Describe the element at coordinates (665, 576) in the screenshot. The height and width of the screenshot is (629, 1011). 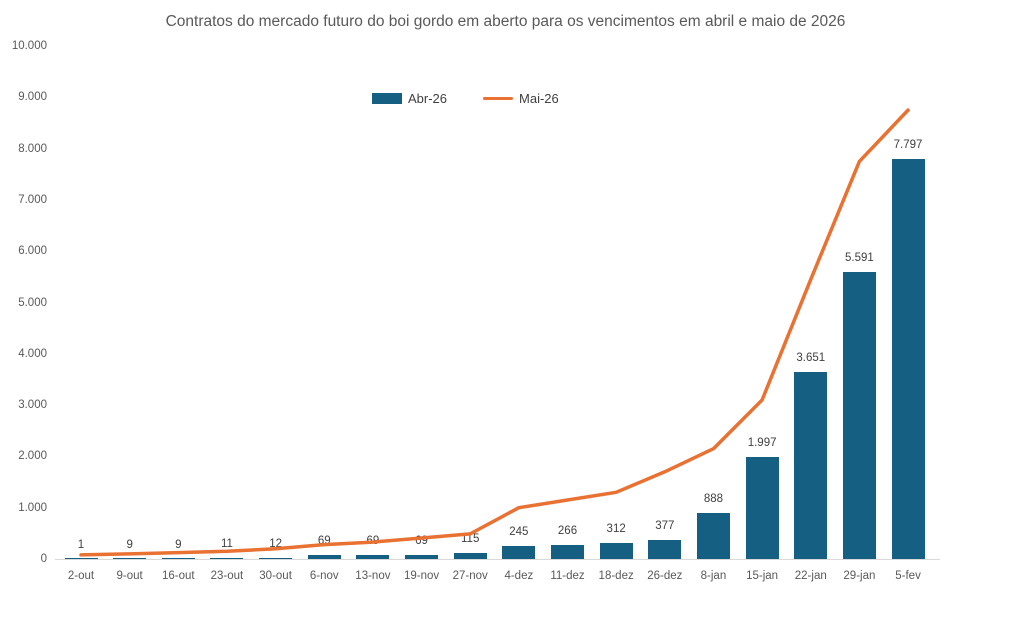
I see `x-axis-tick-label: 26-dez` at that location.